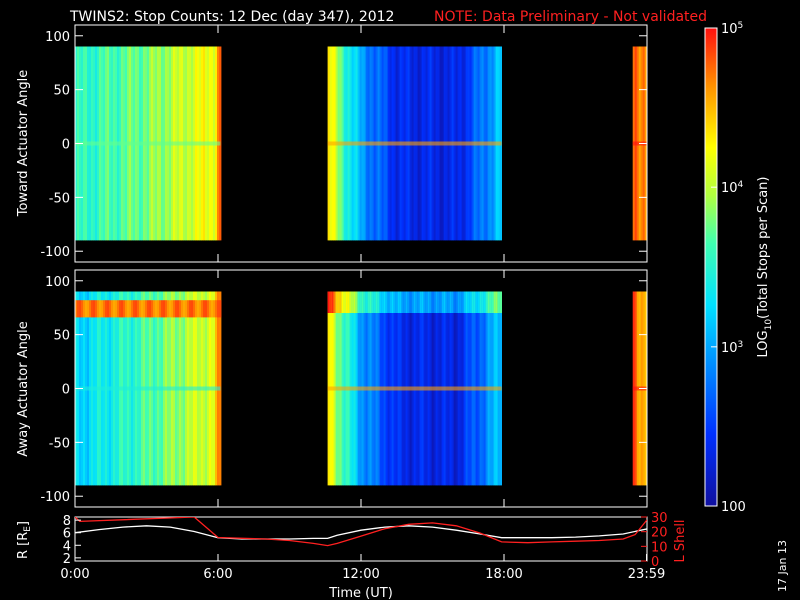 Image resolution: width=800 pixels, height=600 pixels. I want to click on zero-angle-stripe, so click(148, 143).